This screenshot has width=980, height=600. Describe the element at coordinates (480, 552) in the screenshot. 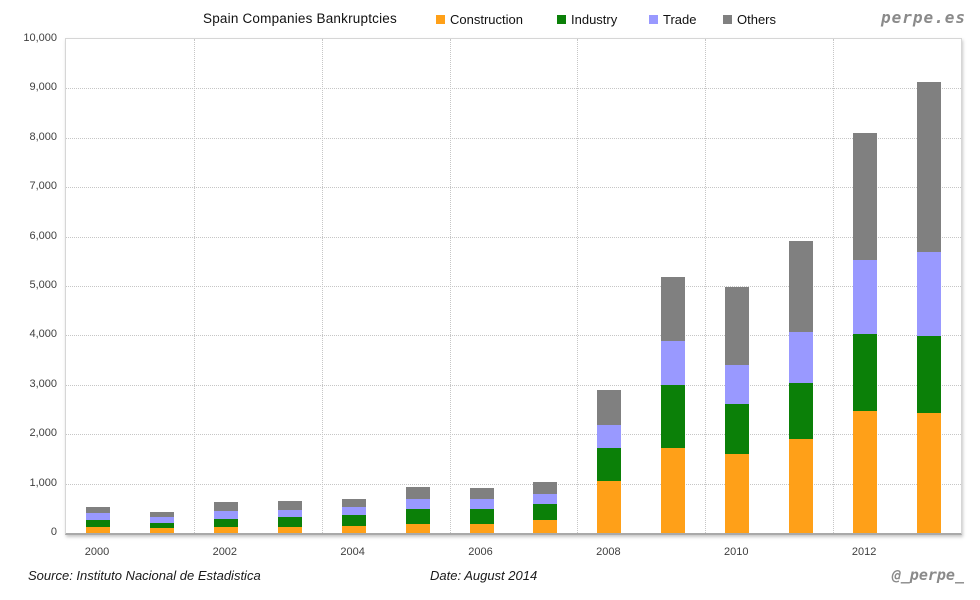

I see `x-tick-label-2006: 2006` at that location.